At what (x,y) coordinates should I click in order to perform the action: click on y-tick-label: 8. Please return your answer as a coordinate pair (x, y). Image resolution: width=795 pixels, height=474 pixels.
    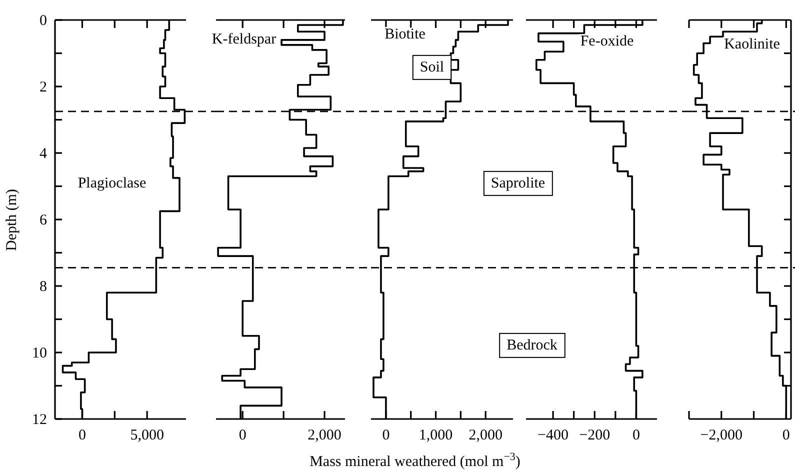
    Looking at the image, I should click on (43, 286).